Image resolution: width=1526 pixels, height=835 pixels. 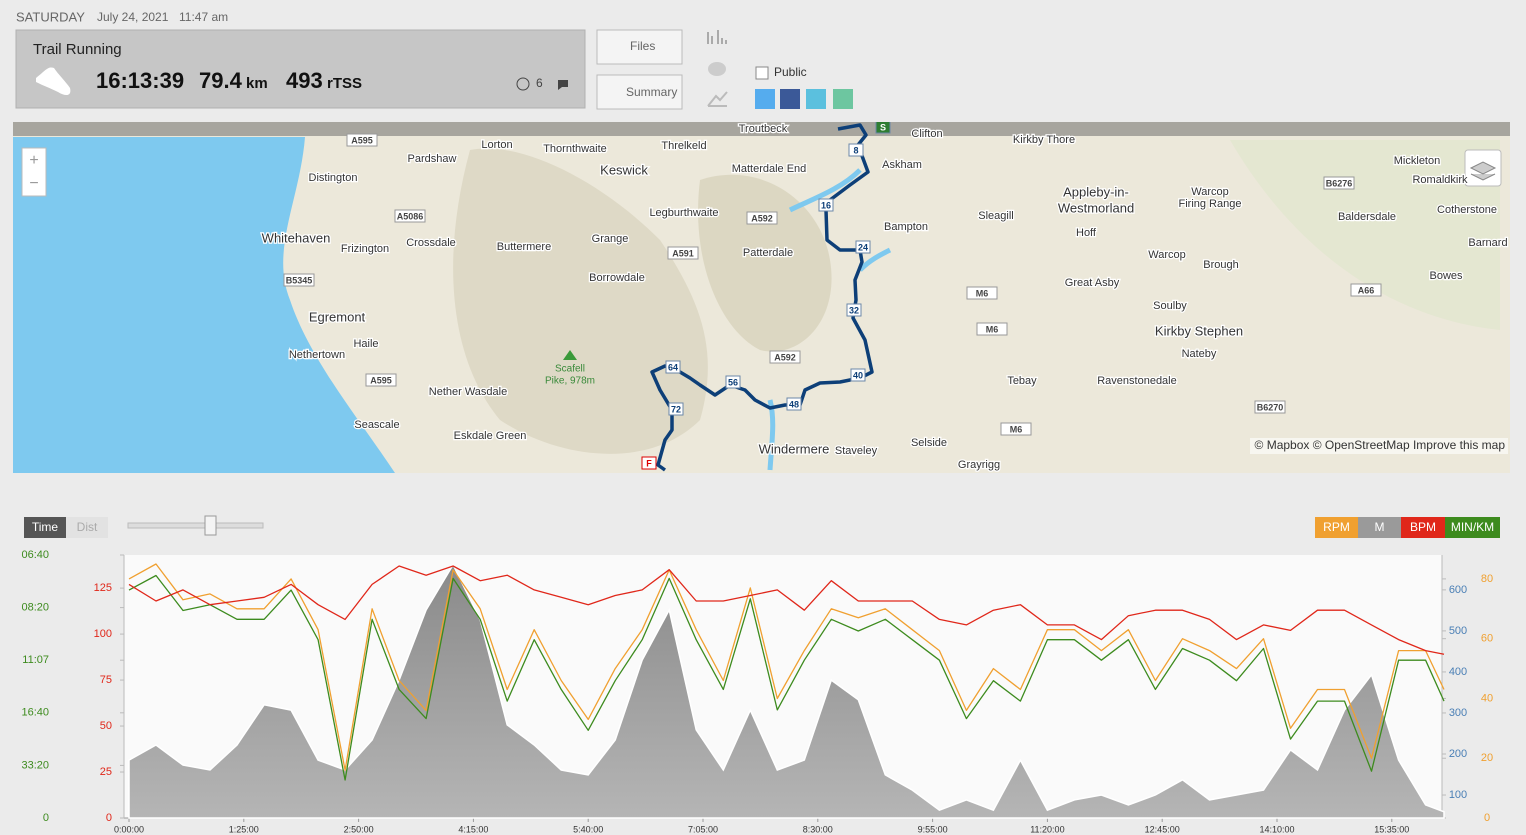 What do you see at coordinates (649, 463) in the screenshot?
I see `marker-label: F` at bounding box center [649, 463].